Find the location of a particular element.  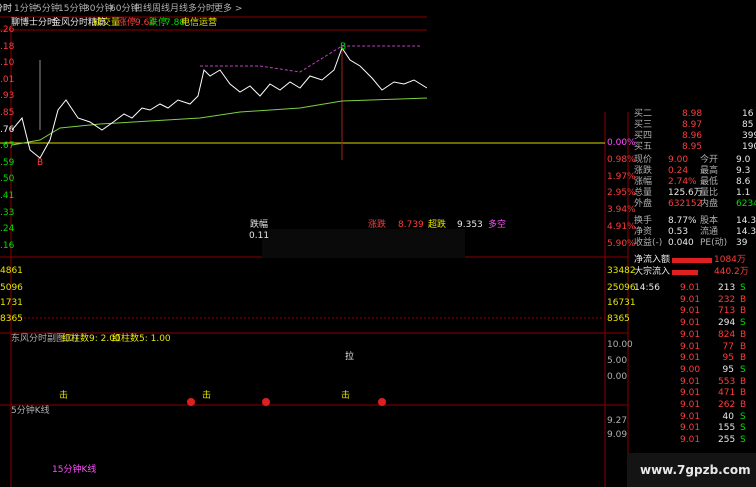

overlay-label: 0.11 is located at coordinates (259, 236).